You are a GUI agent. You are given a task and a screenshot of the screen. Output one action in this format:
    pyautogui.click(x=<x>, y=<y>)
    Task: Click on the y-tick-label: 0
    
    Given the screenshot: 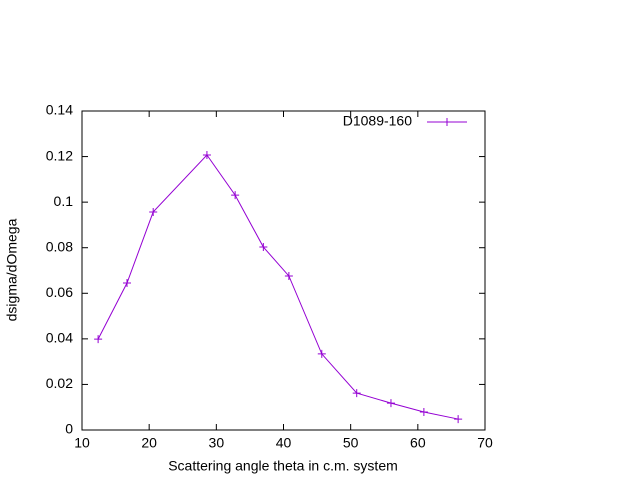 What is the action you would take?
    pyautogui.click(x=69, y=429)
    